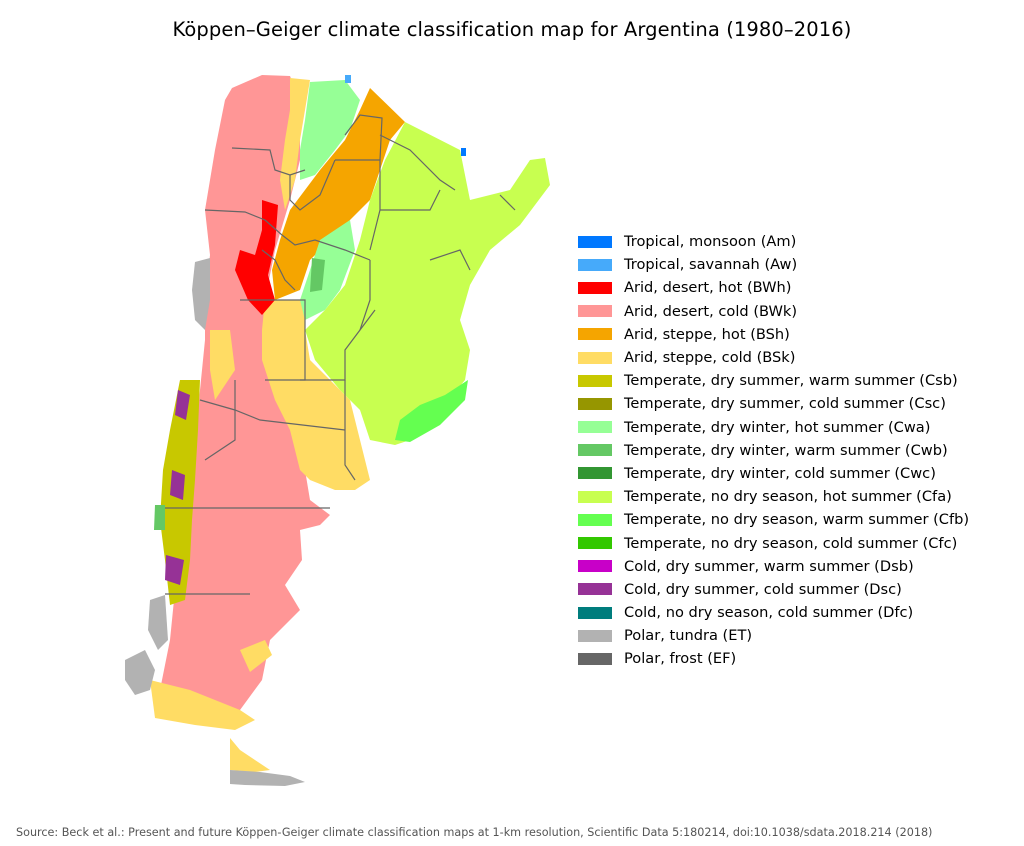 This screenshot has width=1024, height=846. I want to click on swatch-cfb, so click(595, 519).